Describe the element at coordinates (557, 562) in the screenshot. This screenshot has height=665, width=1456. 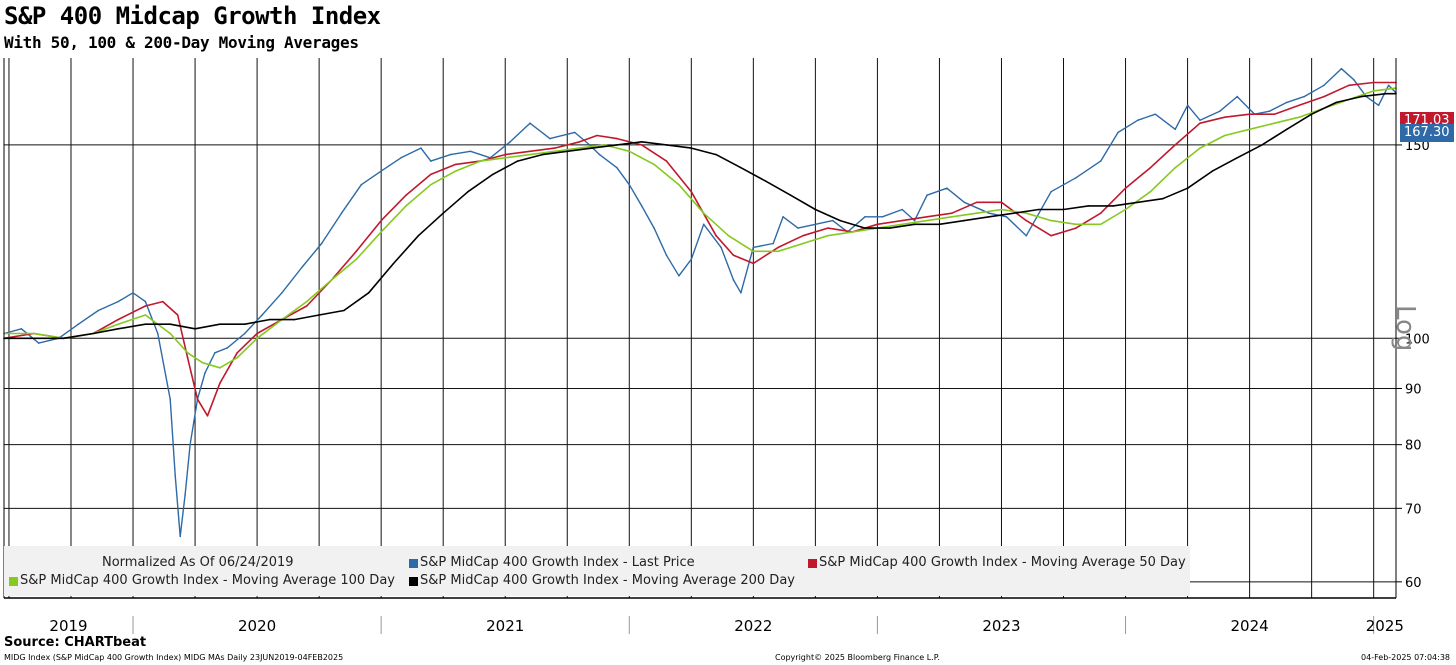
I see `legend-label-last-price: S&P MidCap 400 Growth Index - Last Price` at that location.